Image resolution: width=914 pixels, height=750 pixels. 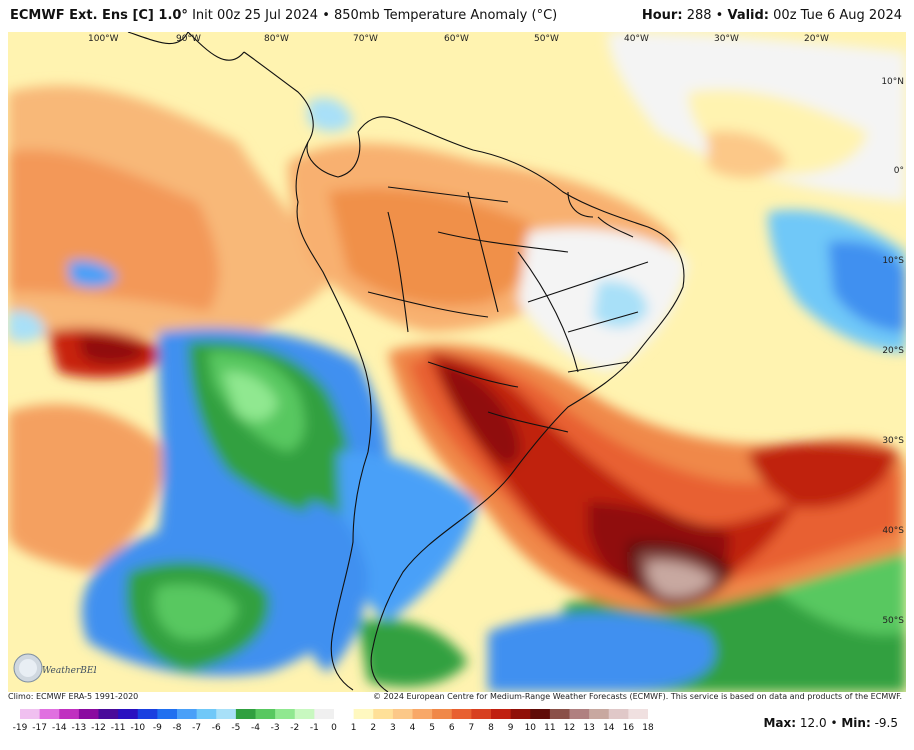 I want to click on hour-value: 288, so click(x=699, y=15).